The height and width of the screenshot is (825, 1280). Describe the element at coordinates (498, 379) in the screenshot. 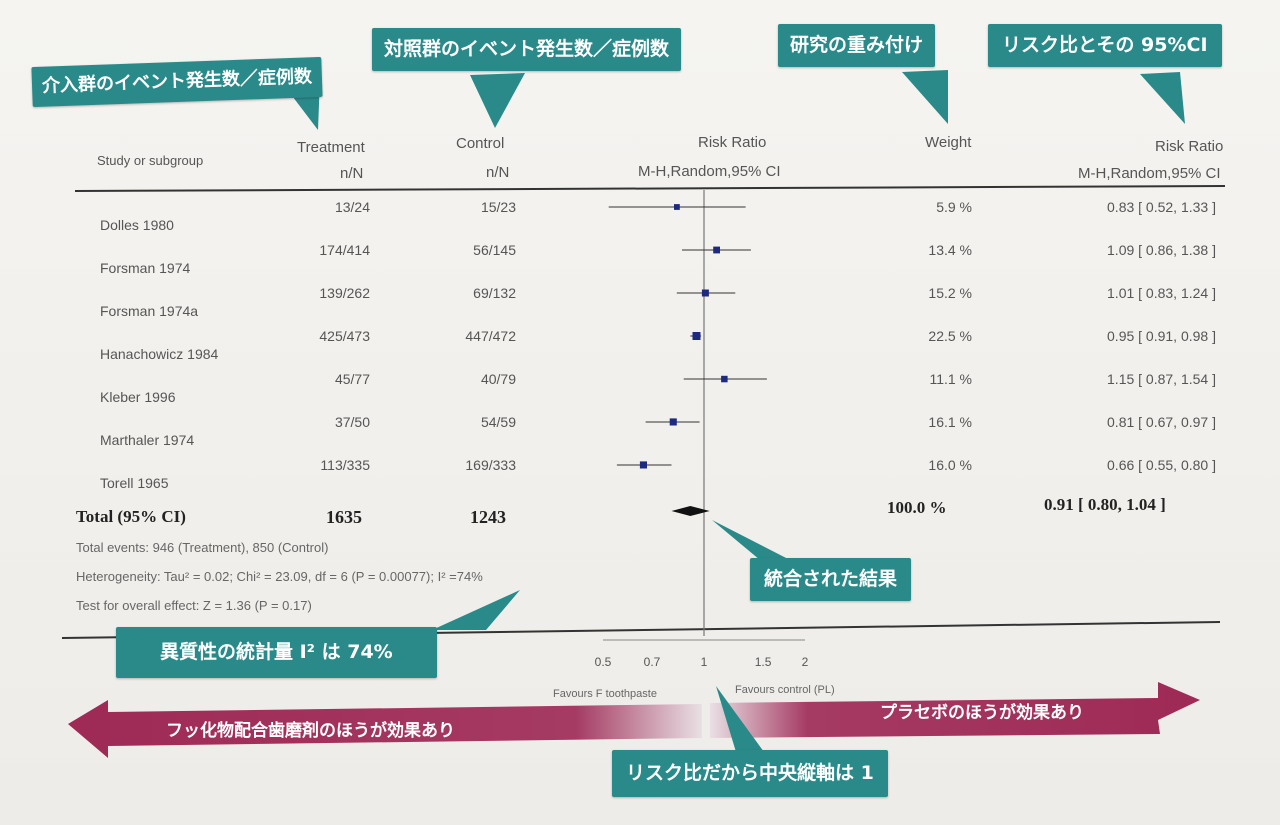

I see `control-events: 40/79` at that location.